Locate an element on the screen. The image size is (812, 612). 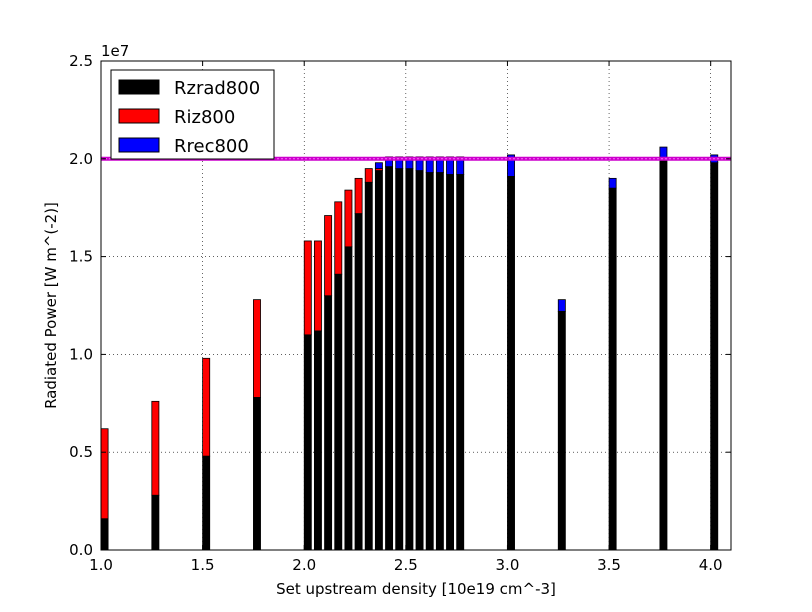
x-tick-label: 3.0 is located at coordinates (508, 565).